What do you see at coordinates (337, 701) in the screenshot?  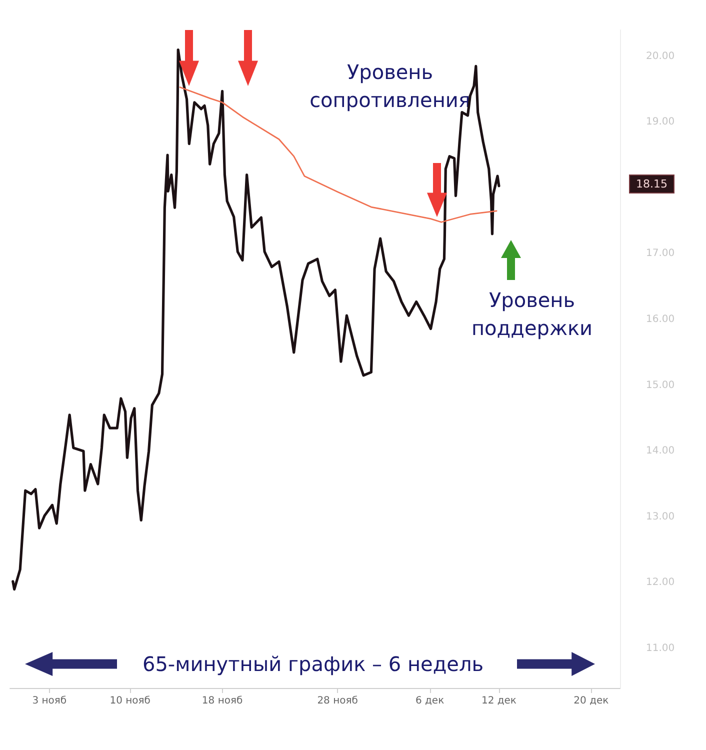 I see `x-tick-label: 28 нояб` at bounding box center [337, 701].